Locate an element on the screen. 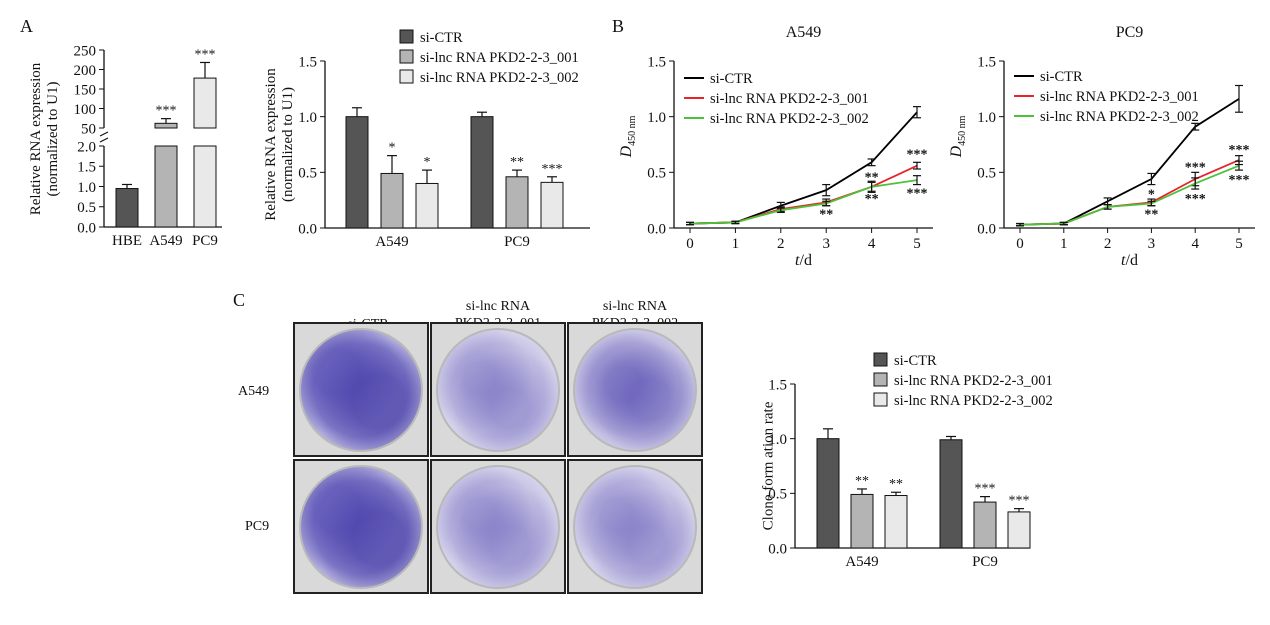 The image size is (1270, 625). y-tick-label: 150 is located at coordinates (85, 90).